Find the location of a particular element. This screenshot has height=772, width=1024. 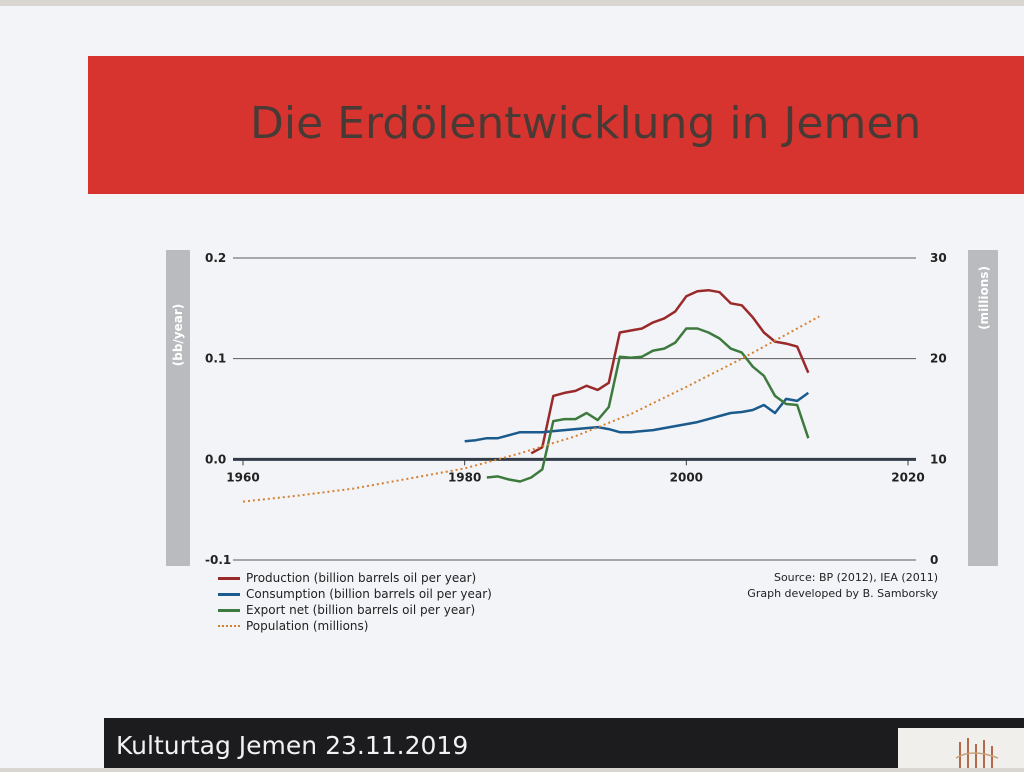

y-right-tick-label: 30 is located at coordinates (938, 258).